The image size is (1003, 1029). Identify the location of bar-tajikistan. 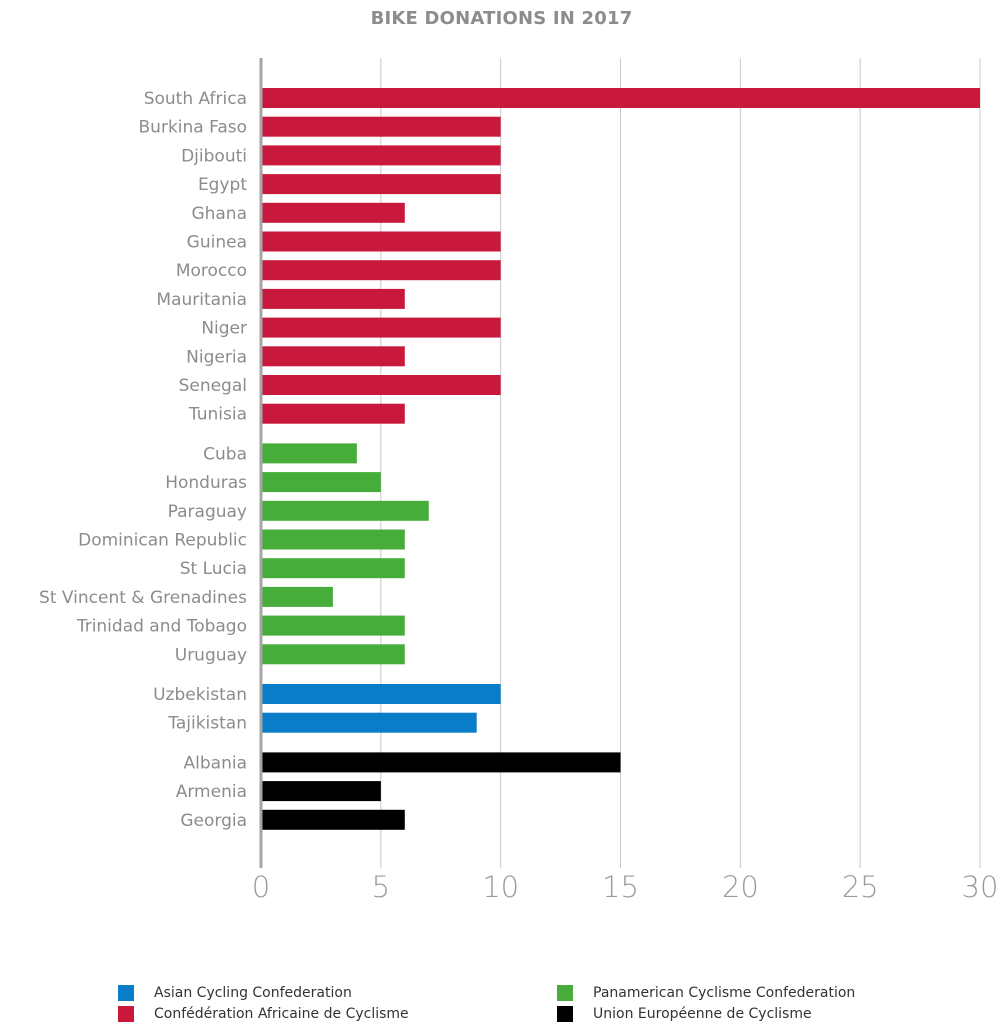
(369, 722).